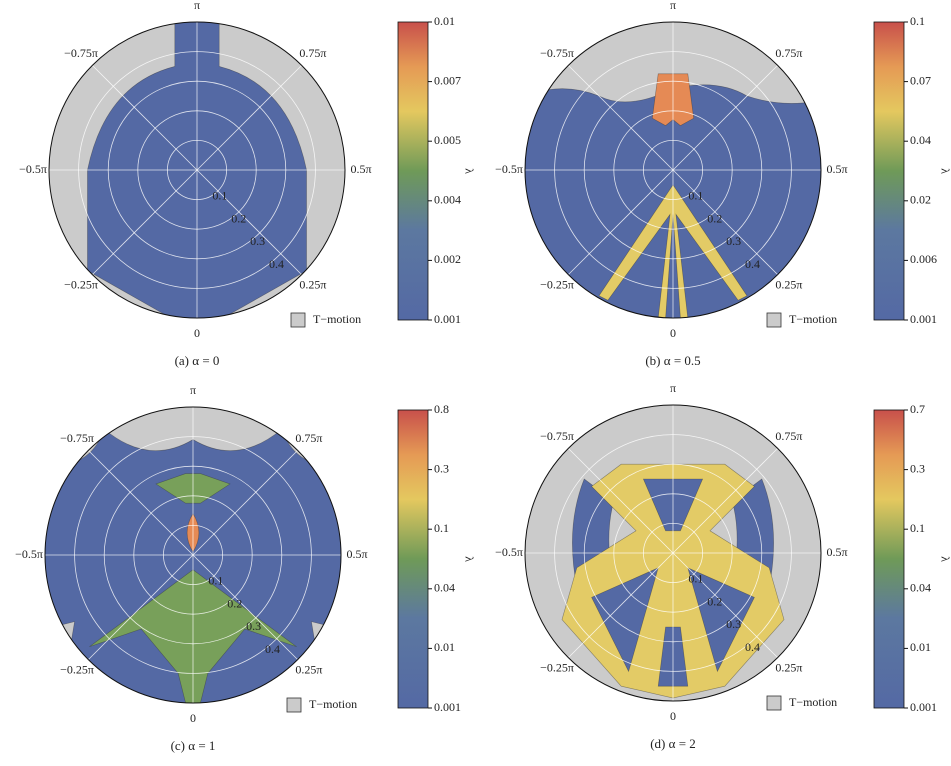  What do you see at coordinates (197, 360) in the screenshot?
I see `caption: (a) α = 0` at bounding box center [197, 360].